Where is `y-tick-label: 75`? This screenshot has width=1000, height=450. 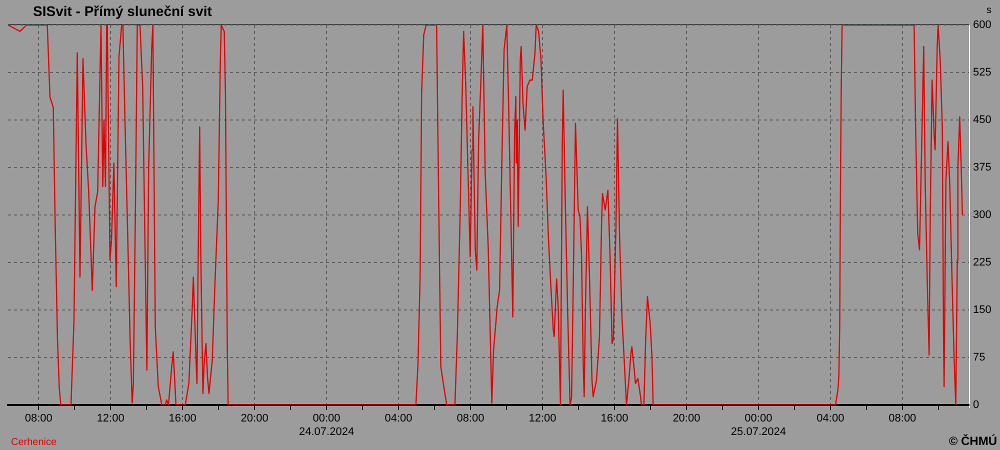 y-tick-label: 75 is located at coordinates (979, 358).